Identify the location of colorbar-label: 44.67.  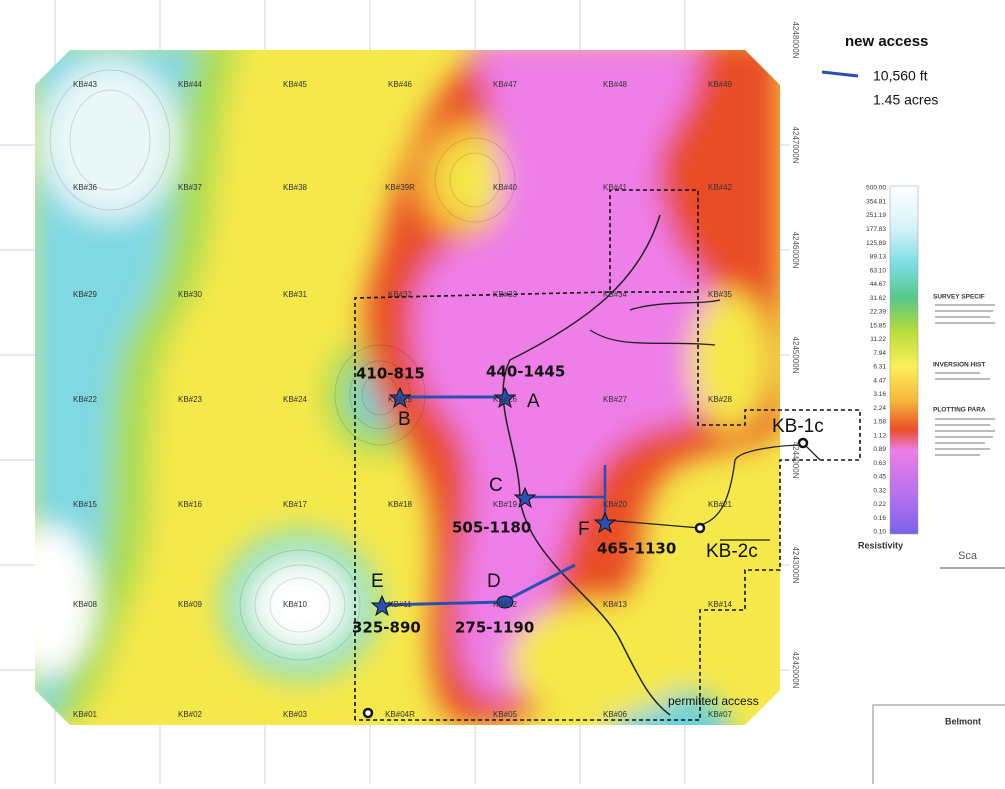
(878, 284).